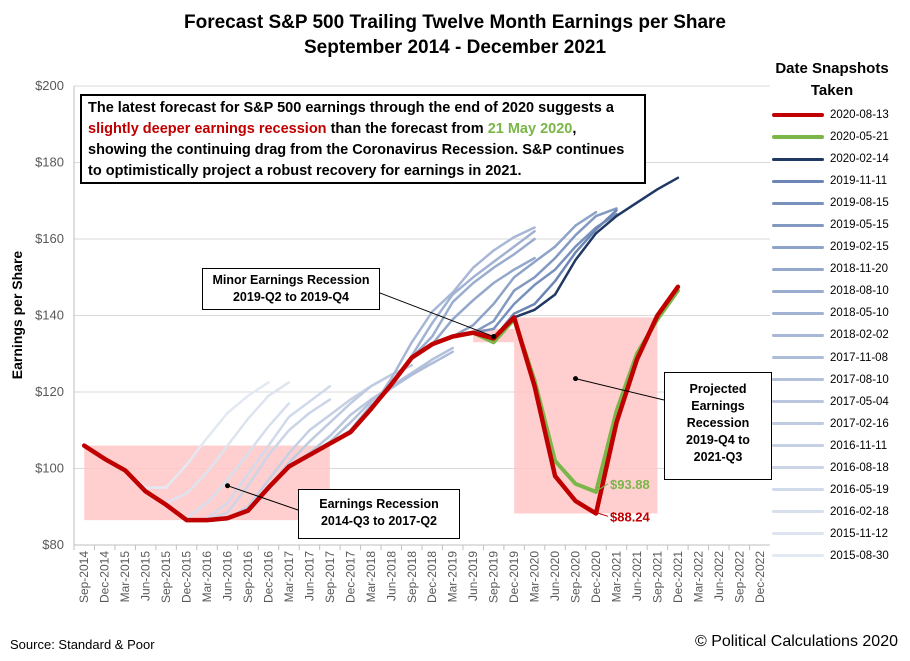  I want to click on legend-label: 2019-08-15, so click(859, 203).